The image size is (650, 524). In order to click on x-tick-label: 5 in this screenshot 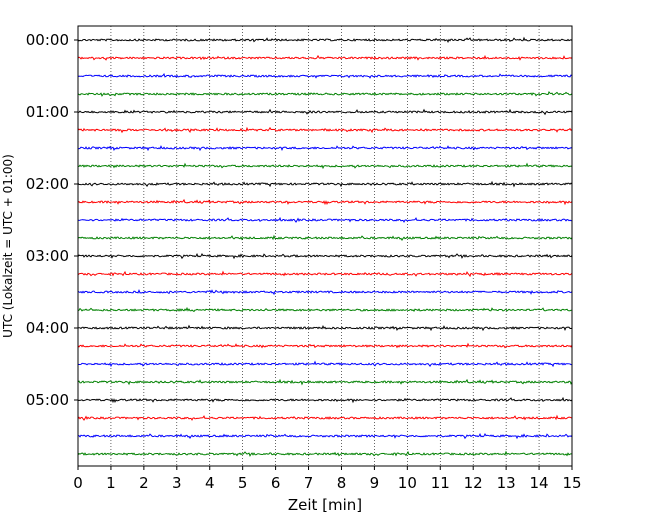, I will do `click(243, 483)`.